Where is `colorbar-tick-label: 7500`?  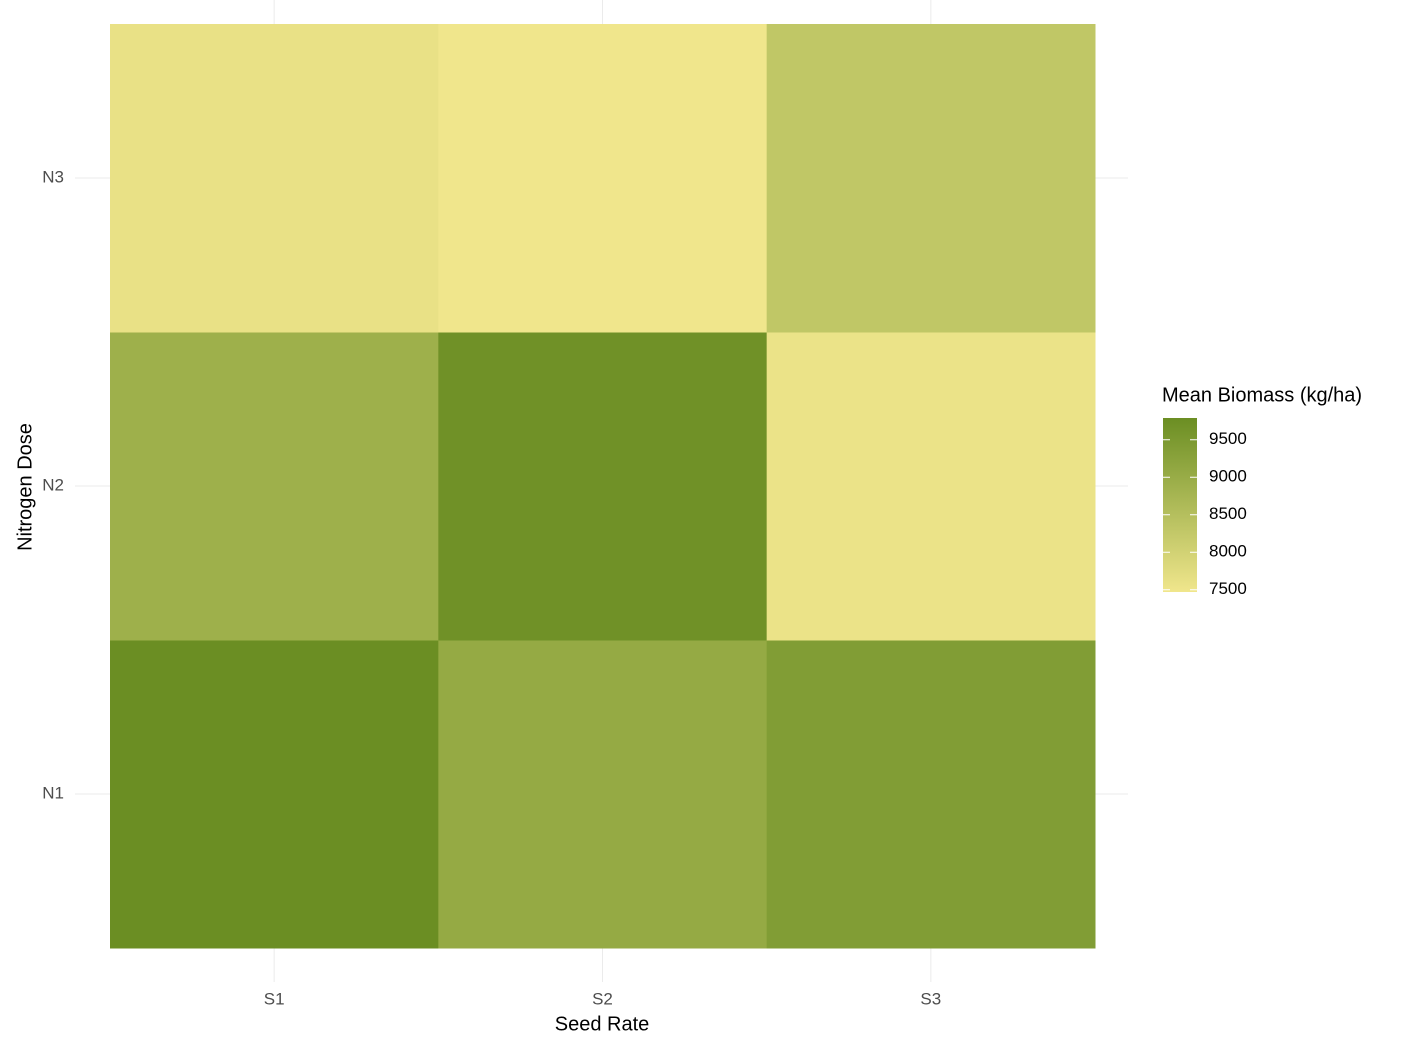 colorbar-tick-label: 7500 is located at coordinates (1228, 588).